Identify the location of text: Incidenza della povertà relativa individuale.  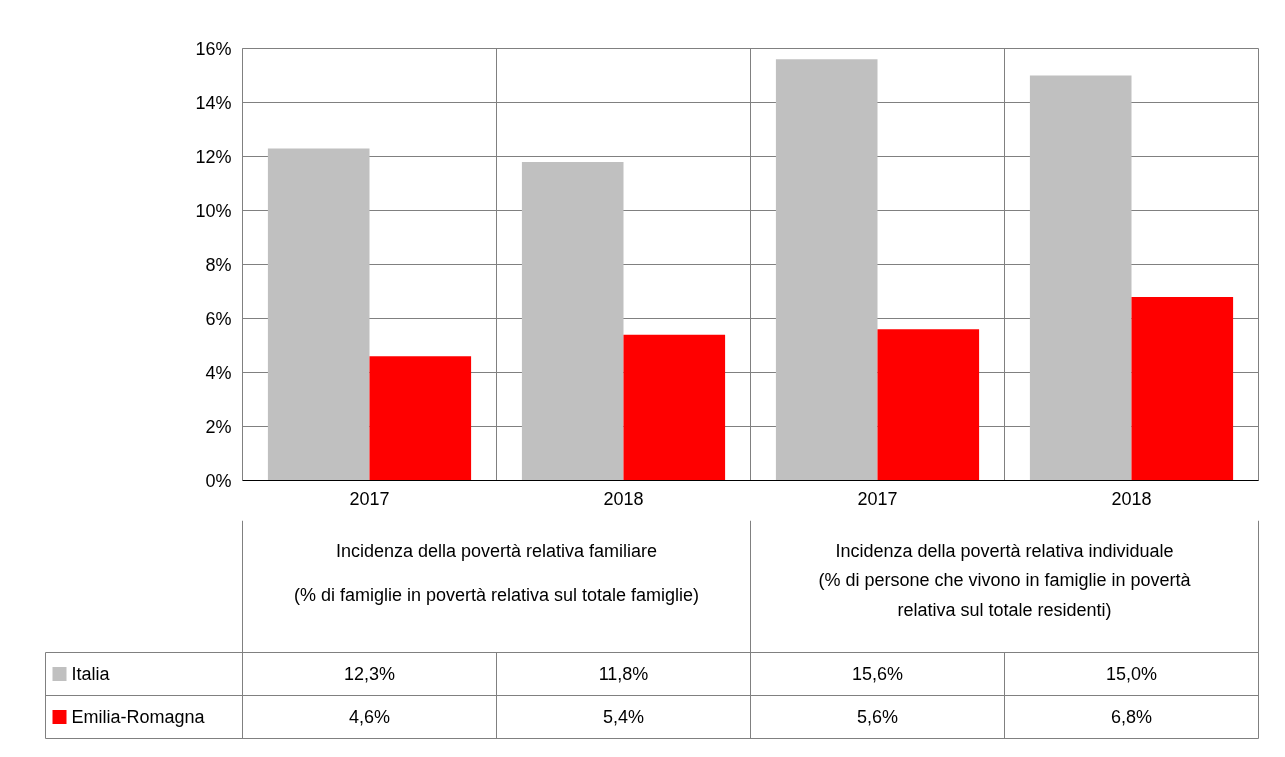
(1004, 550).